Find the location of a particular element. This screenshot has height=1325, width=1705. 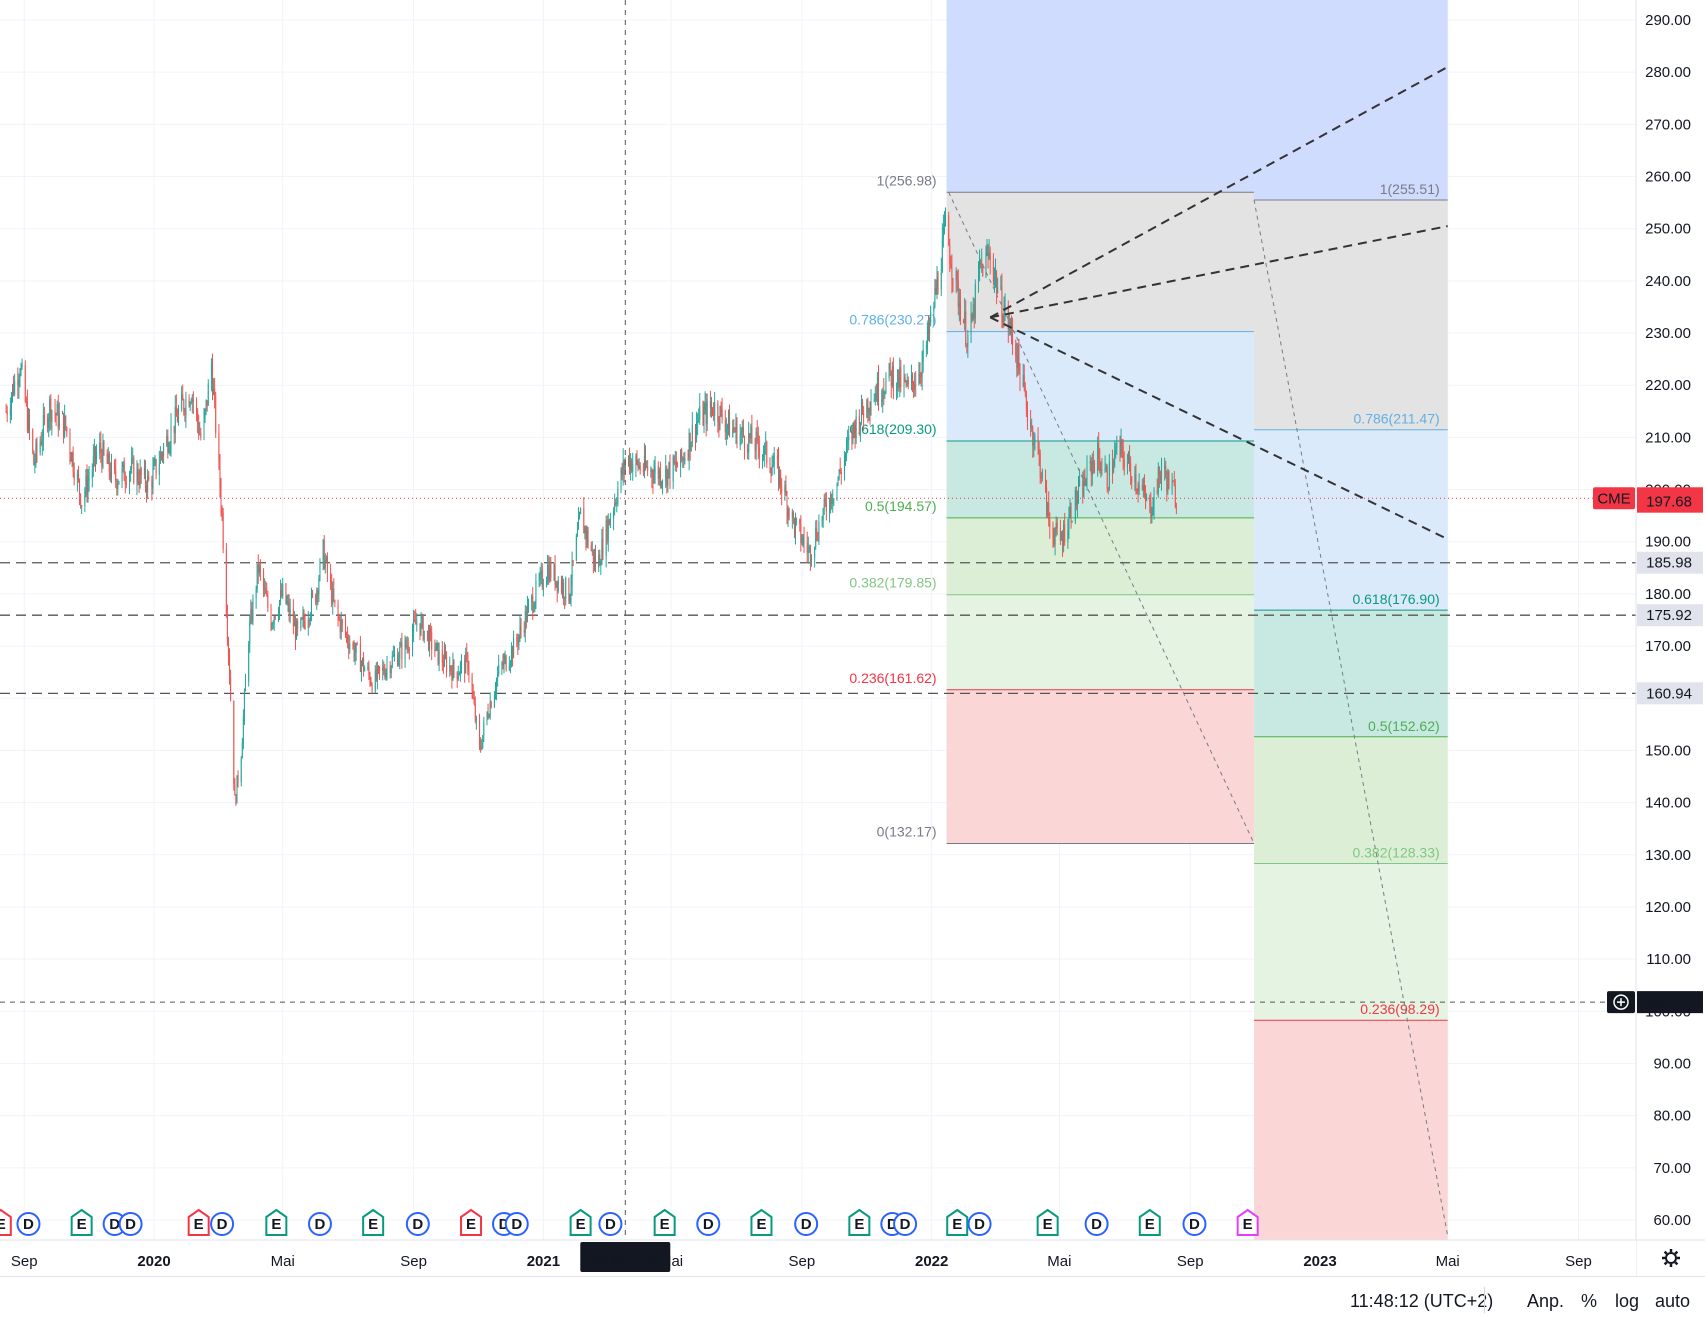

auto-toggle: auto is located at coordinates (1673, 1301).